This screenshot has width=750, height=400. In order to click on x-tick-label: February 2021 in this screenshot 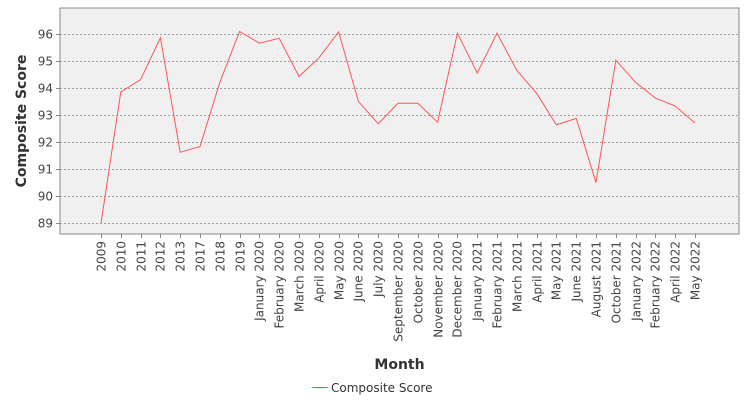, I will do `click(498, 285)`.